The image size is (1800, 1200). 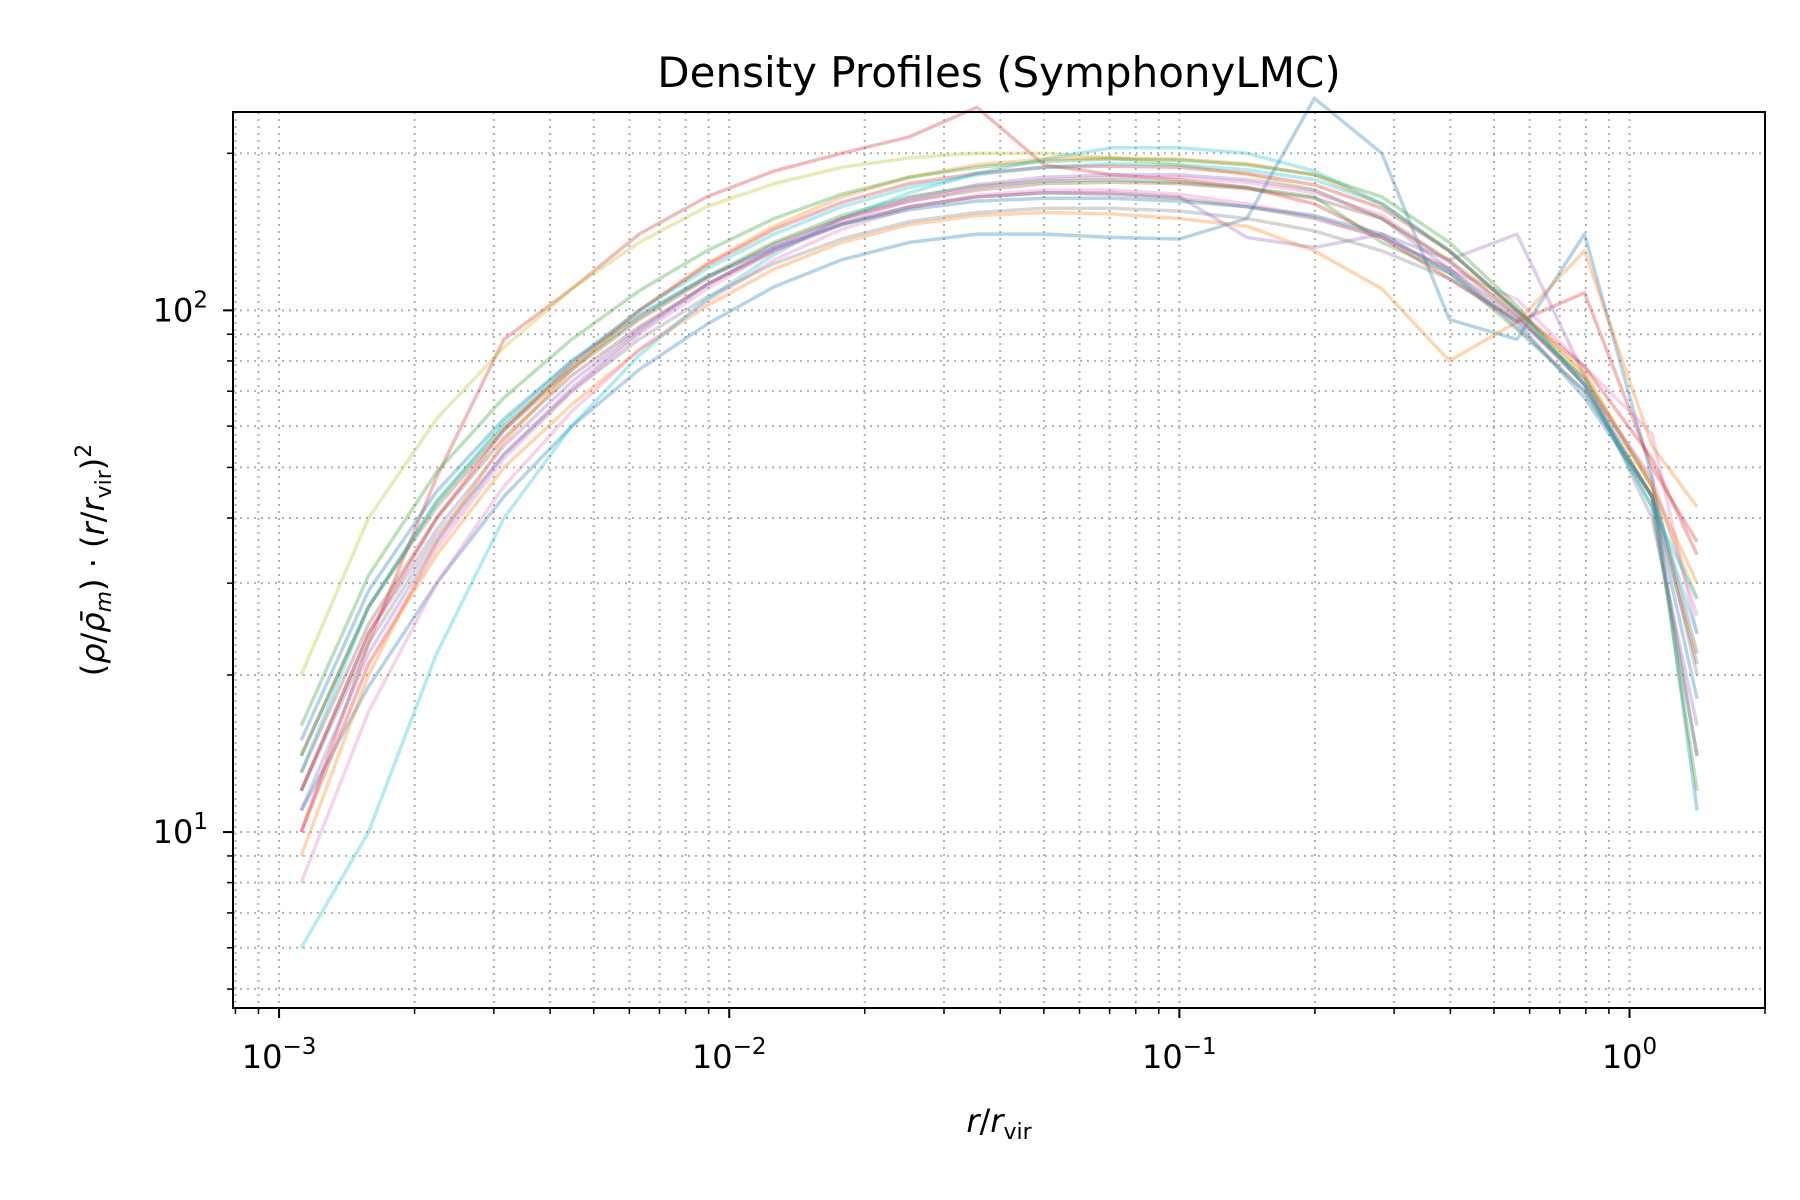 I want to click on x-axis-label: r/rvir, so click(x=999, y=1123).